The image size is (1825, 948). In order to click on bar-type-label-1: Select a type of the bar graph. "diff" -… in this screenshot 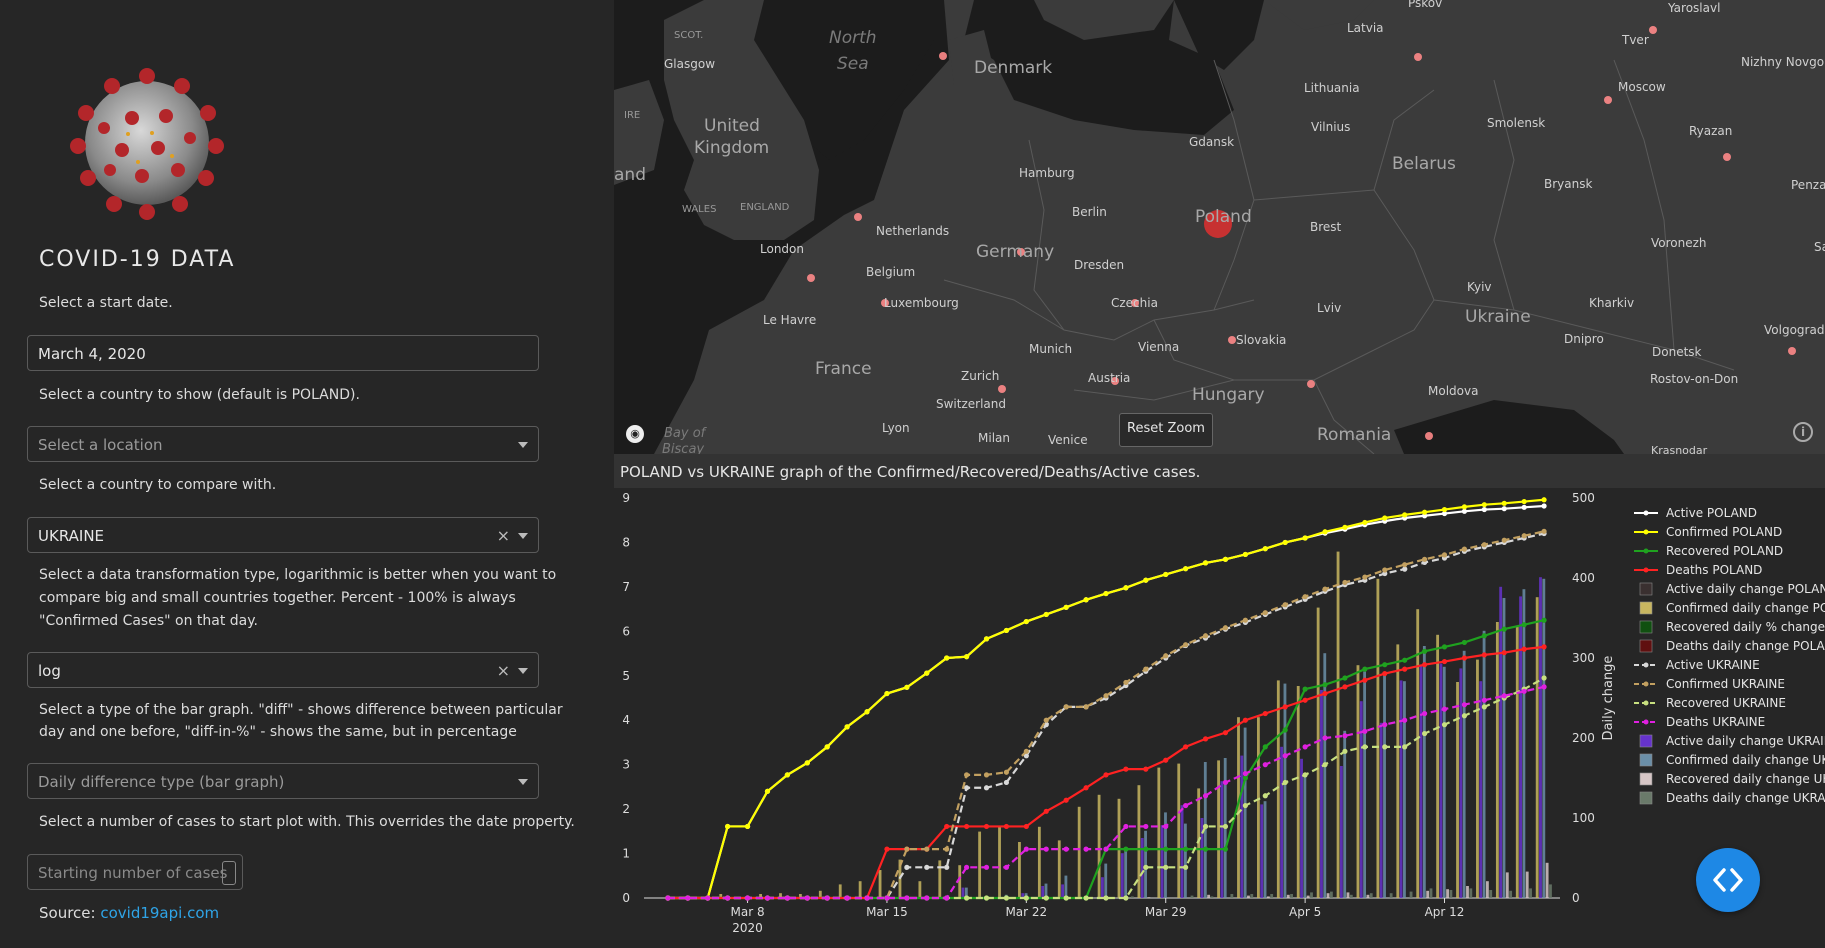, I will do `click(301, 710)`.